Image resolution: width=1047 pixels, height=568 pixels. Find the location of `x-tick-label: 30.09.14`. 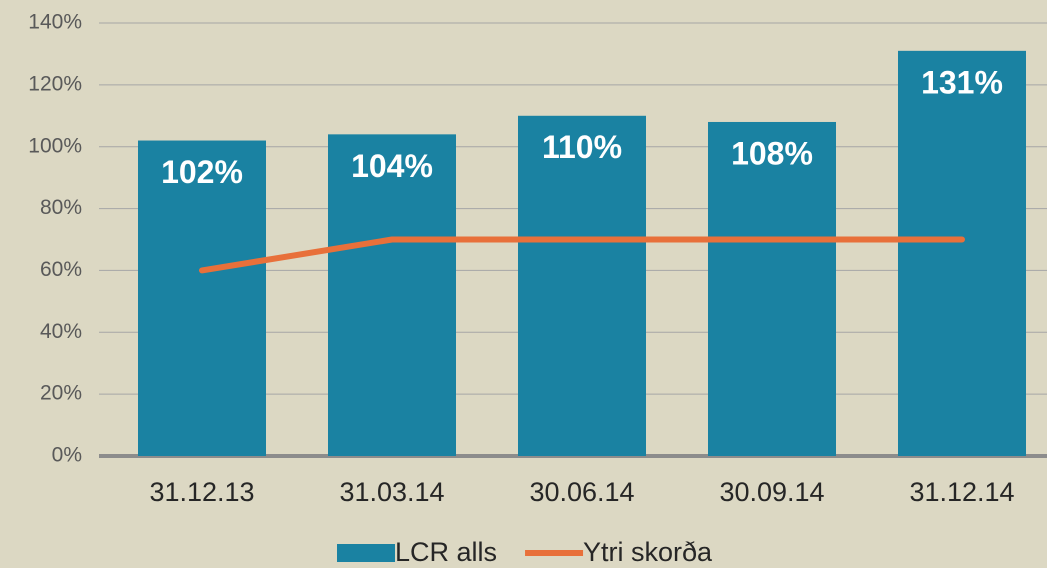

x-tick-label: 30.09.14 is located at coordinates (771, 492).